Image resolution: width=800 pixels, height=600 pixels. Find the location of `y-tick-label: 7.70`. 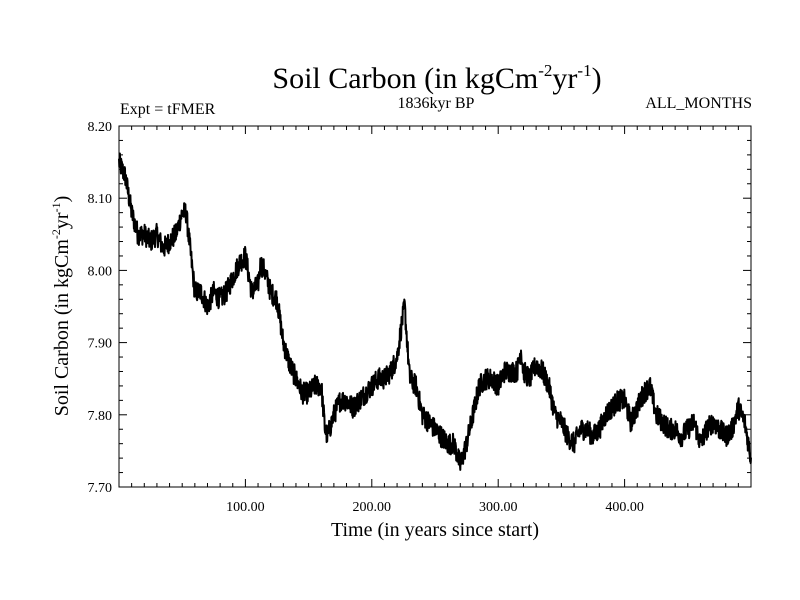

y-tick-label: 7.70 is located at coordinates (100, 488).